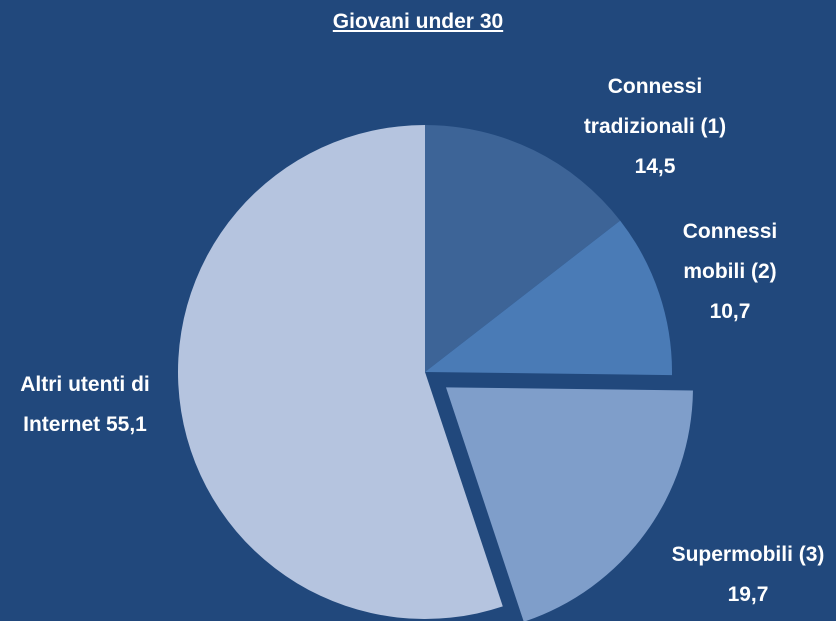  Describe the element at coordinates (730, 311) in the screenshot. I see `value-label: 10,7` at that location.